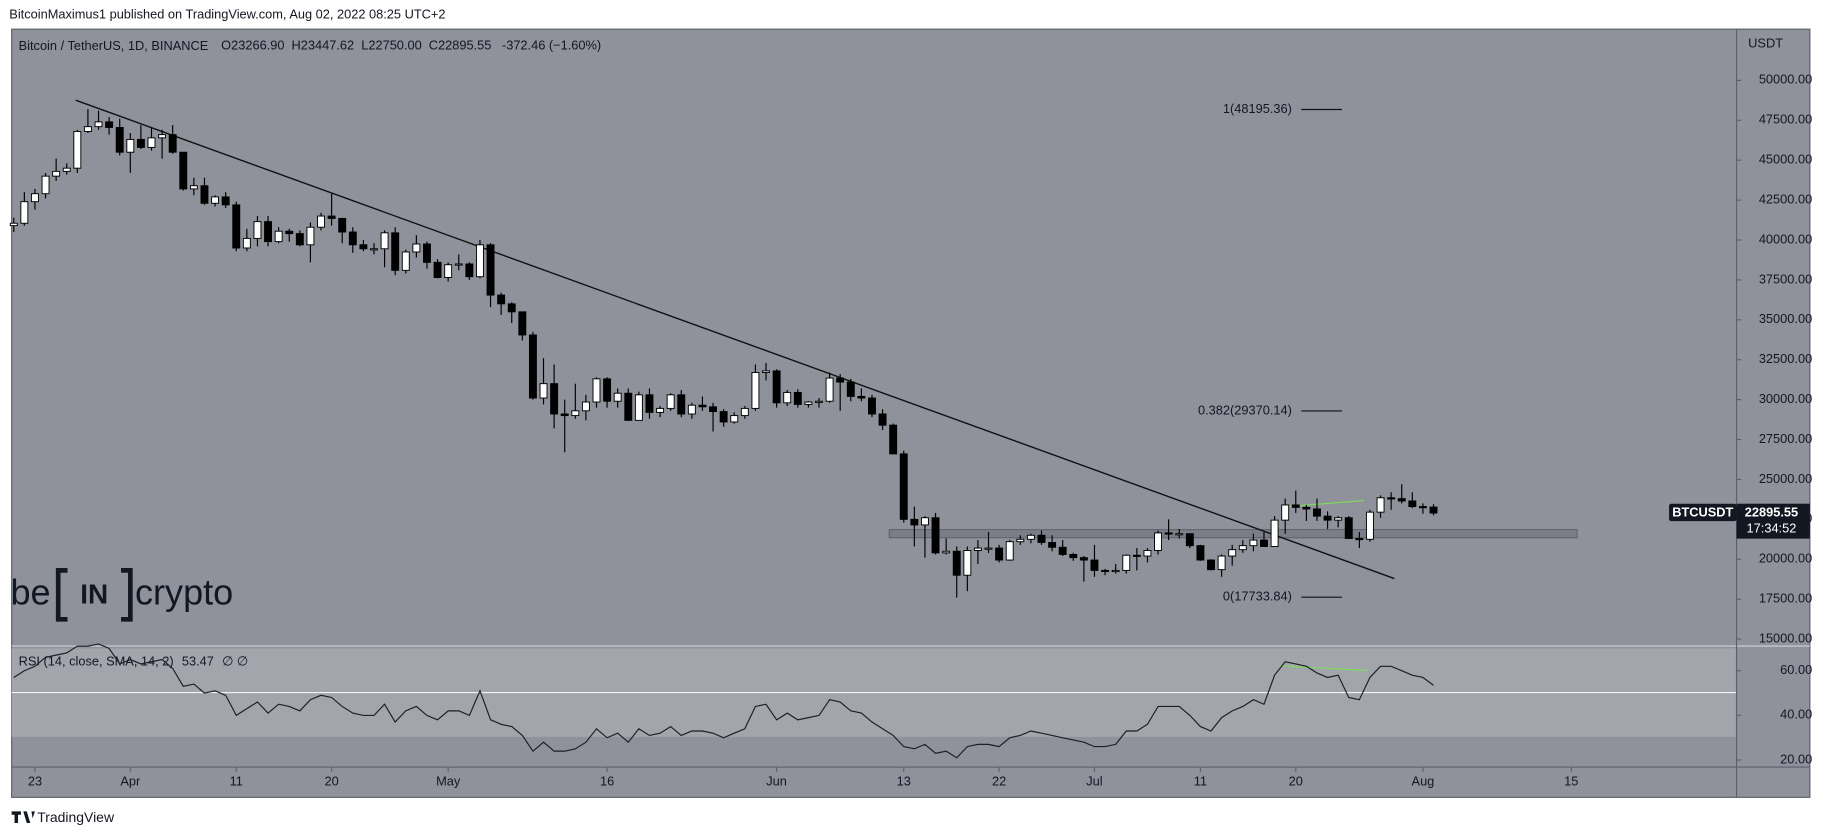 This screenshot has height=837, width=1825. Describe the element at coordinates (433, 45) in the screenshot. I see `c-label: C` at that location.